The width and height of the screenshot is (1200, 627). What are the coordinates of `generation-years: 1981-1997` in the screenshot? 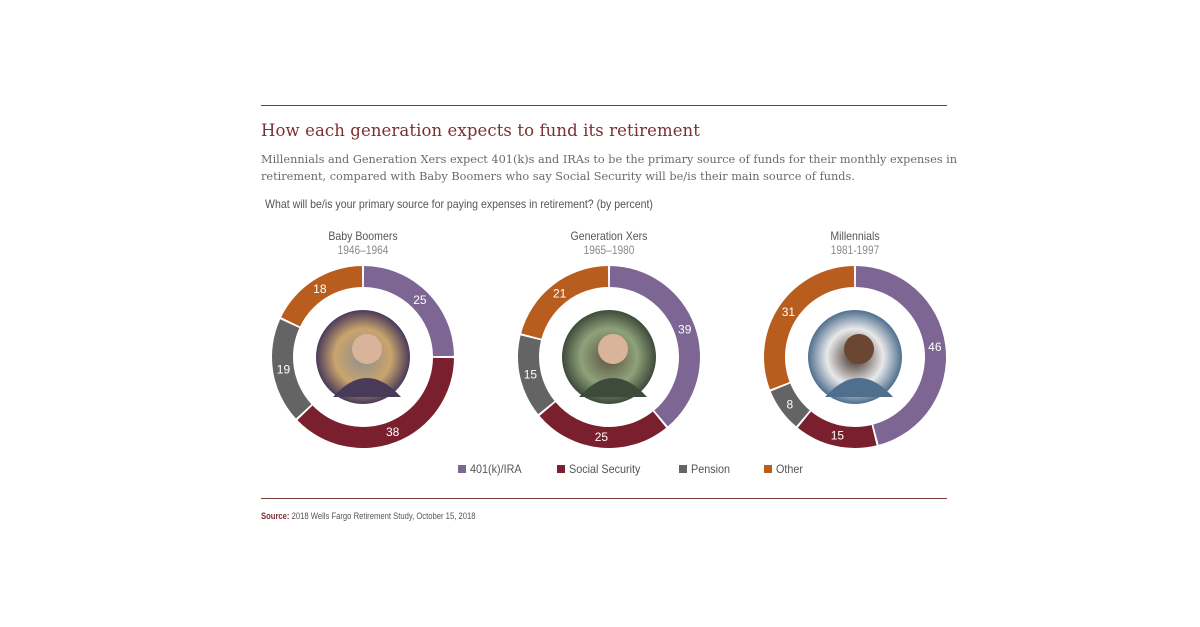 It's located at (855, 251).